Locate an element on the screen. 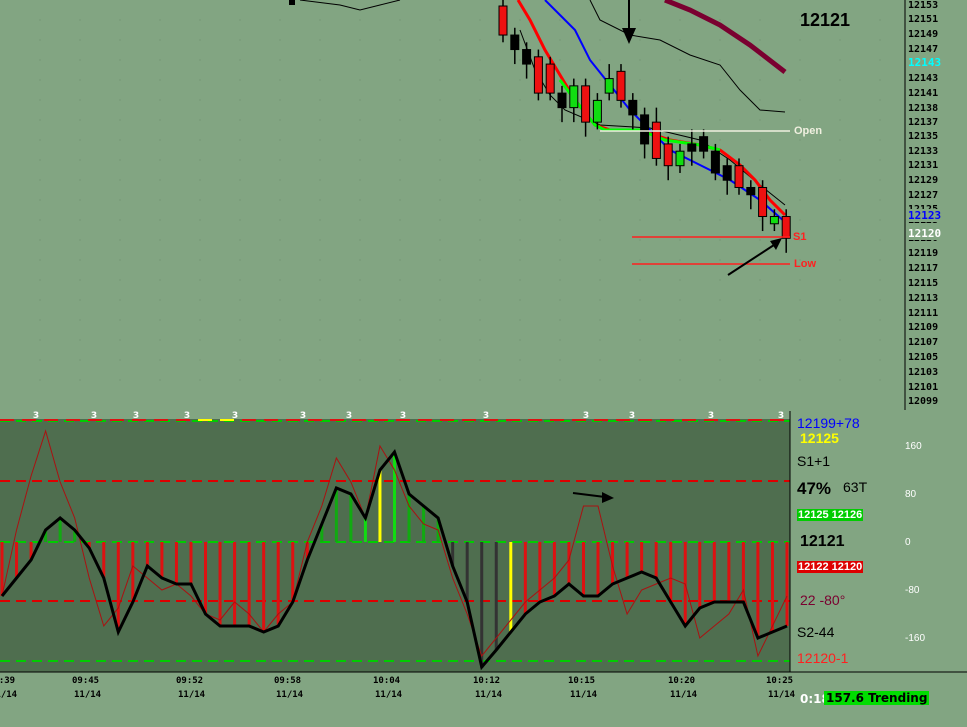 The height and width of the screenshot is (727, 967). time-tick-label: 09:39 is located at coordinates (8, 681).